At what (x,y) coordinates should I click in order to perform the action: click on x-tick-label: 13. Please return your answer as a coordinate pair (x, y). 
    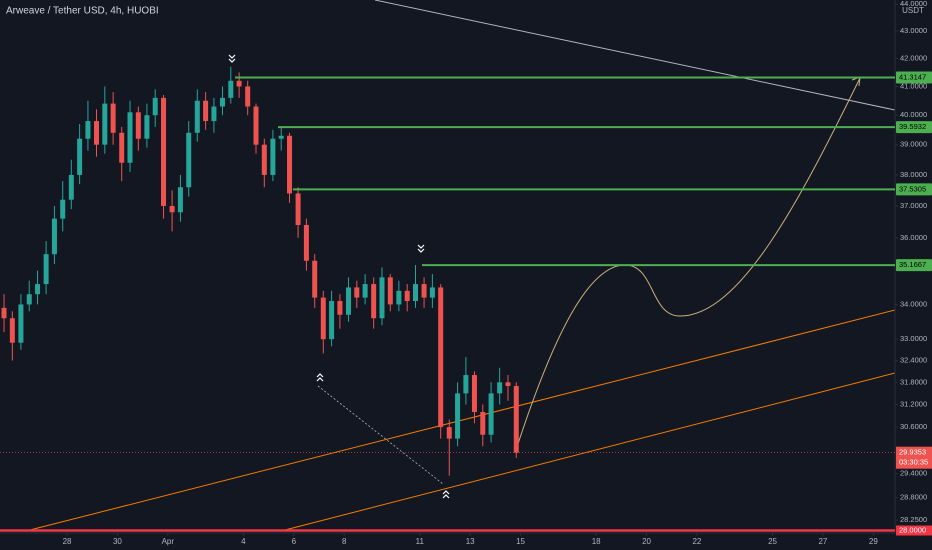
    Looking at the image, I should click on (470, 541).